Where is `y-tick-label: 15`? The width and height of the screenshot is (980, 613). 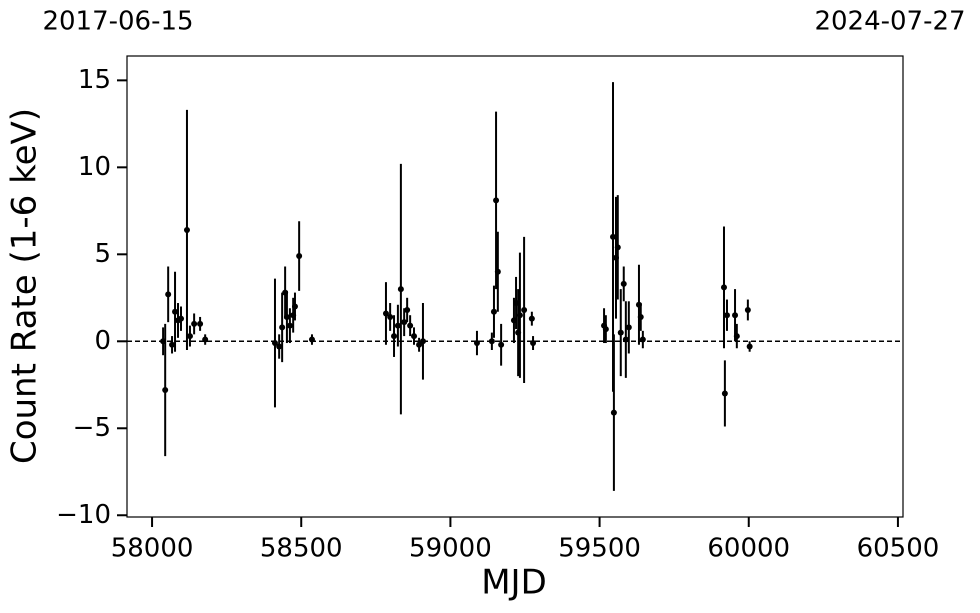 y-tick-label: 15 is located at coordinates (94, 80).